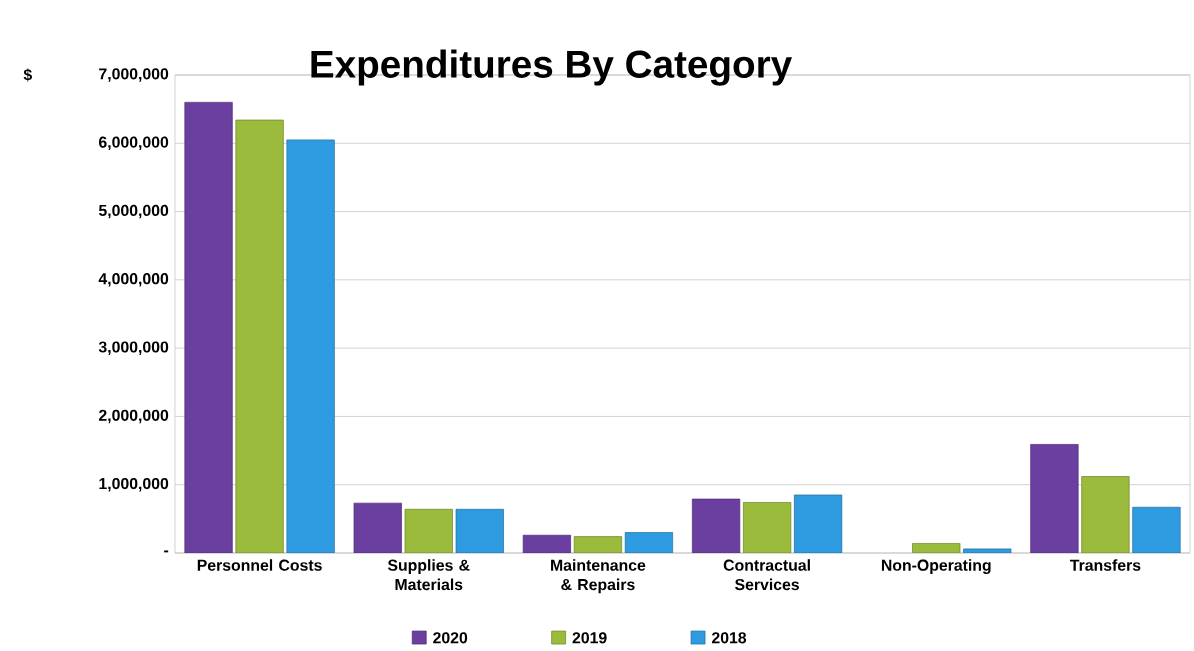 The width and height of the screenshot is (1194, 651). I want to click on y-tick-label: 7,000,000, so click(134, 75).